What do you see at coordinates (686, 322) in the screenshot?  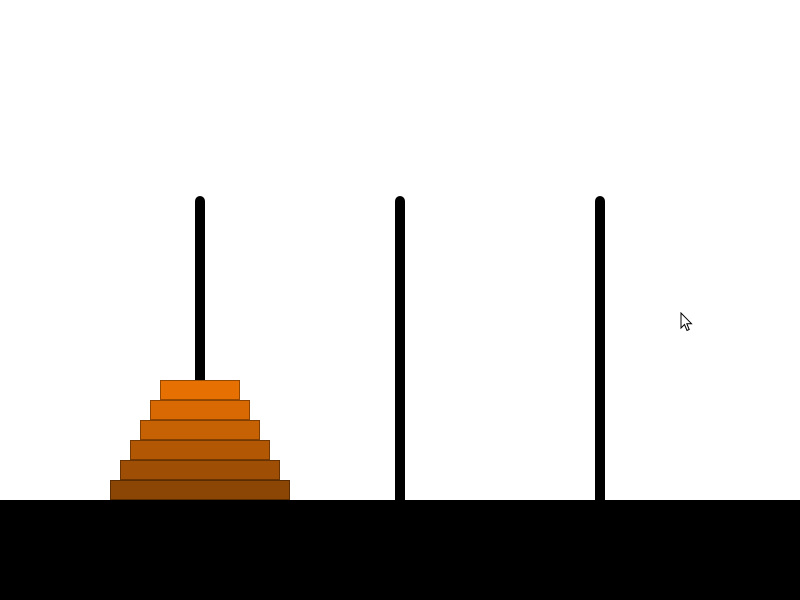 I see `arrow-cursor-icon` at bounding box center [686, 322].